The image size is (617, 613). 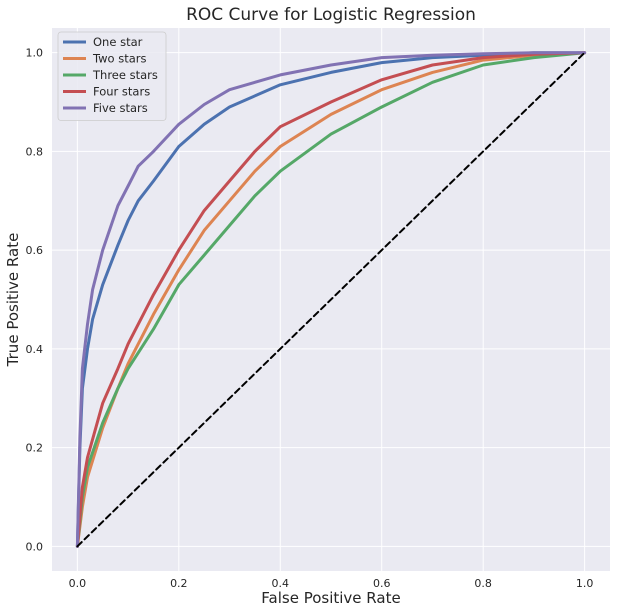 What do you see at coordinates (35, 53) in the screenshot?
I see `y-tick-label: 1.0` at bounding box center [35, 53].